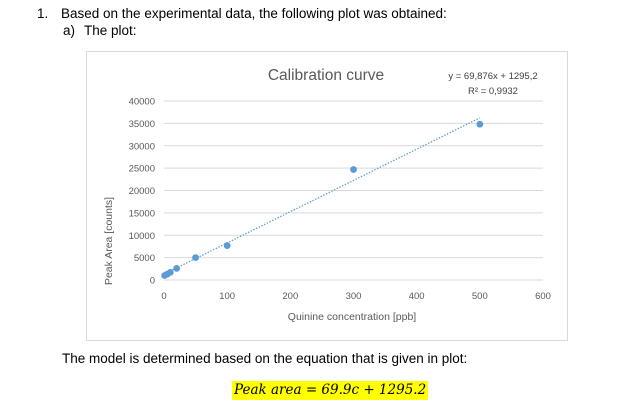 This screenshot has width=625, height=403. Describe the element at coordinates (480, 296) in the screenshot. I see `x-tick-label: 500` at that location.